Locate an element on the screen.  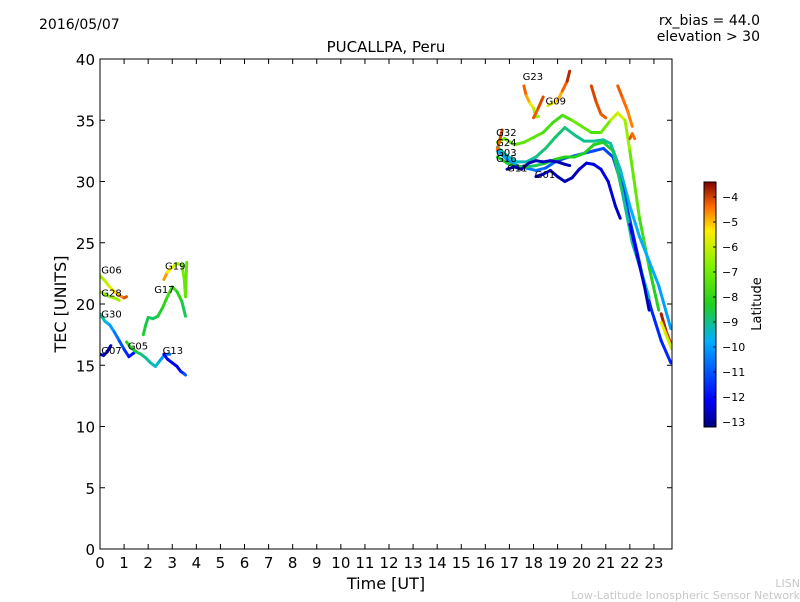
x-tick-label: 16 is located at coordinates (485, 563).